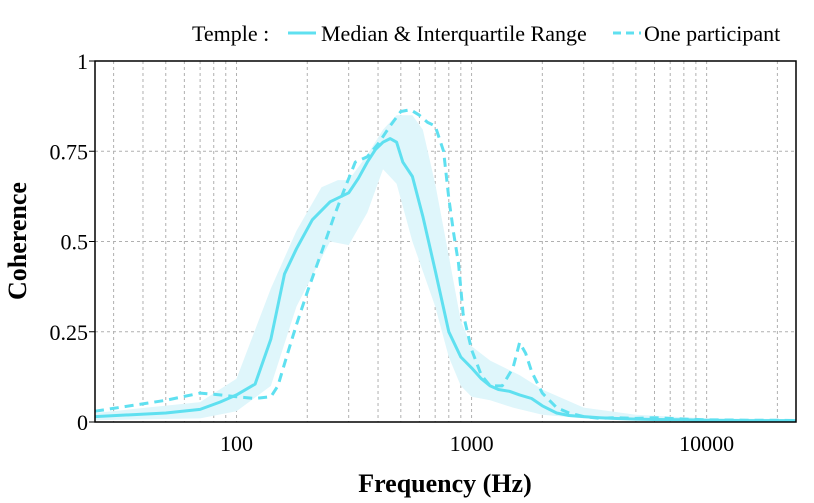 Image resolution: width=814 pixels, height=503 pixels. Describe the element at coordinates (712, 33) in the screenshot. I see `legend-participant-label: One participant` at that location.